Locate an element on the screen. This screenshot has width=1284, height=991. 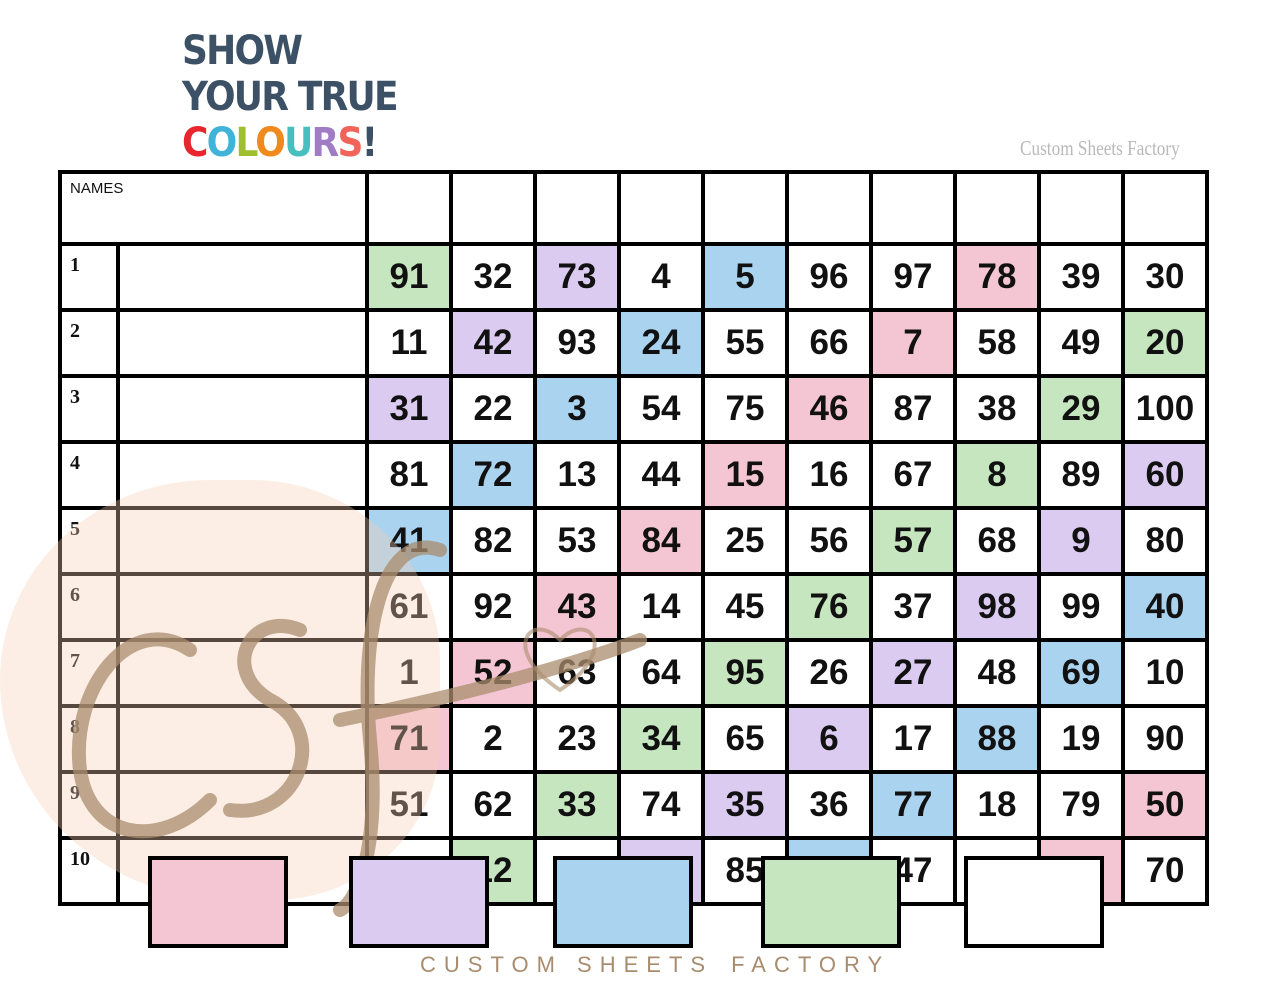
number-cell: 25 is located at coordinates (745, 541).